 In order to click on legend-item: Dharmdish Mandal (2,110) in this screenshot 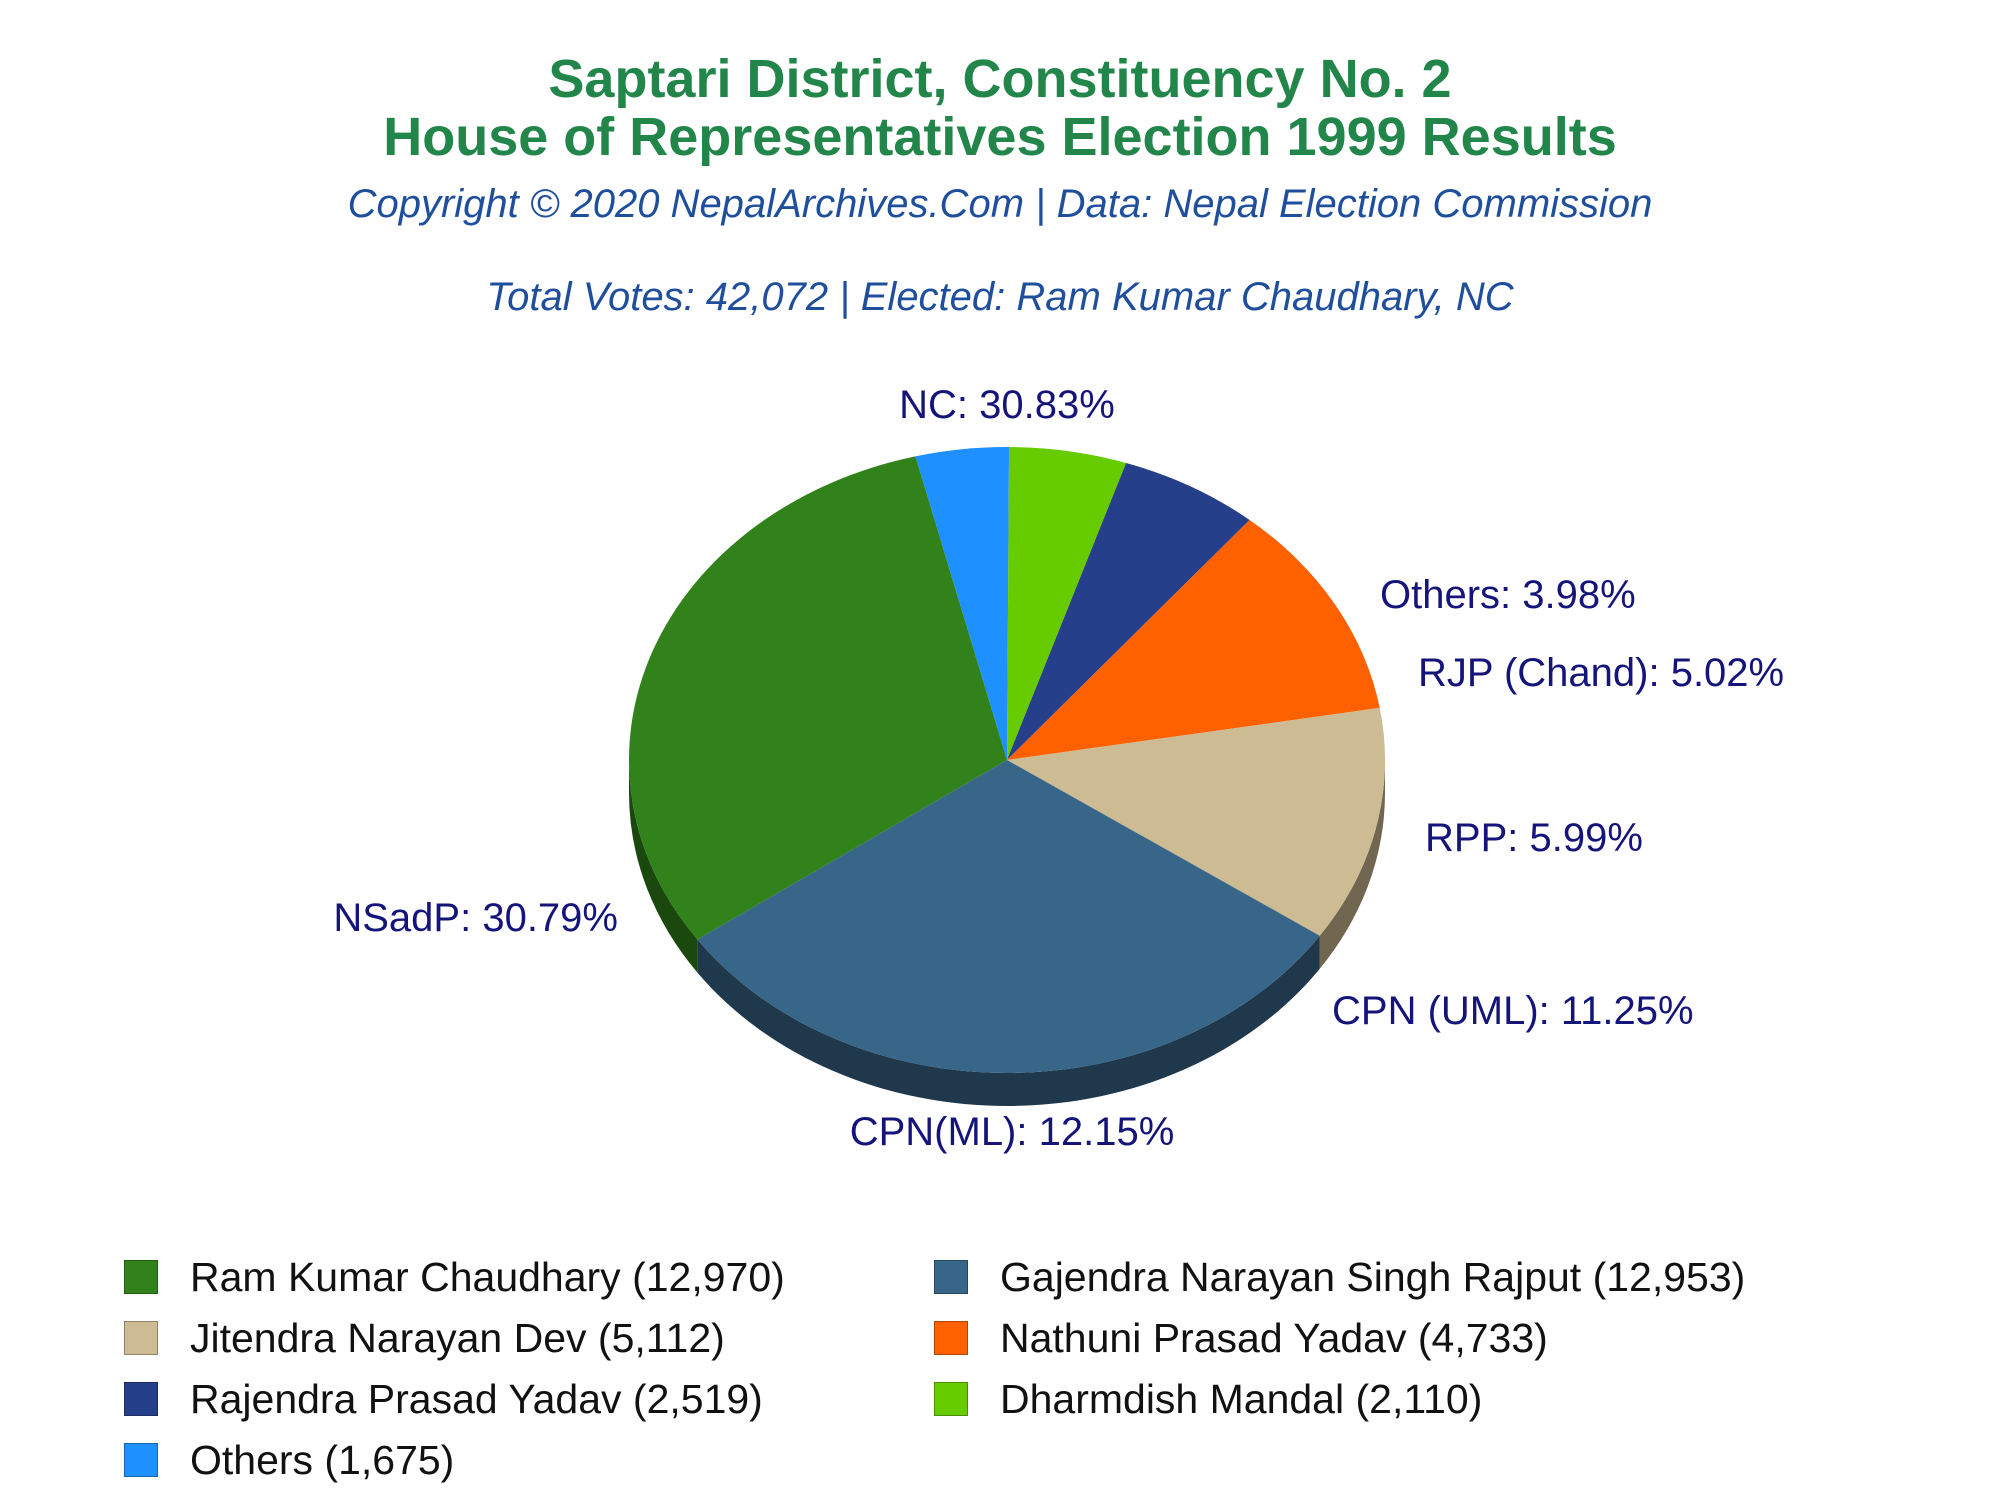, I will do `click(1208, 1399)`.